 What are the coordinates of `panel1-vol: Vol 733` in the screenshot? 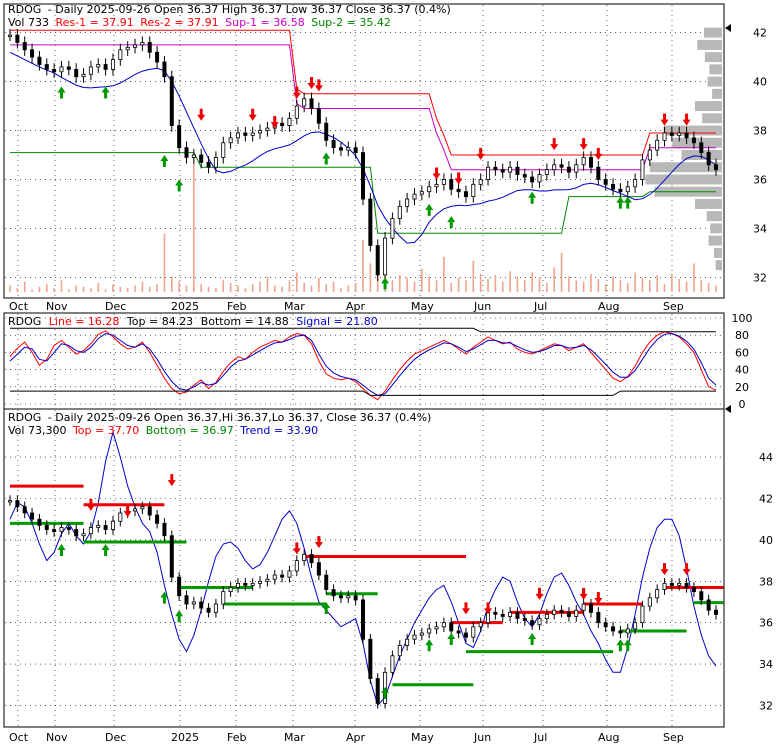 It's located at (28, 22).